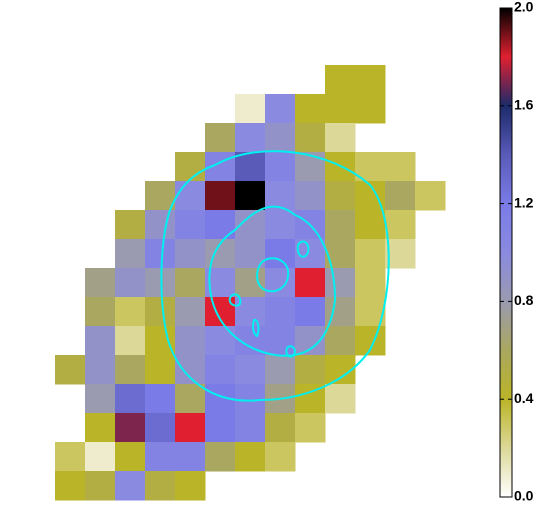  What do you see at coordinates (524, 398) in the screenshot?
I see `colorbar-tick-label: 0.4` at bounding box center [524, 398].